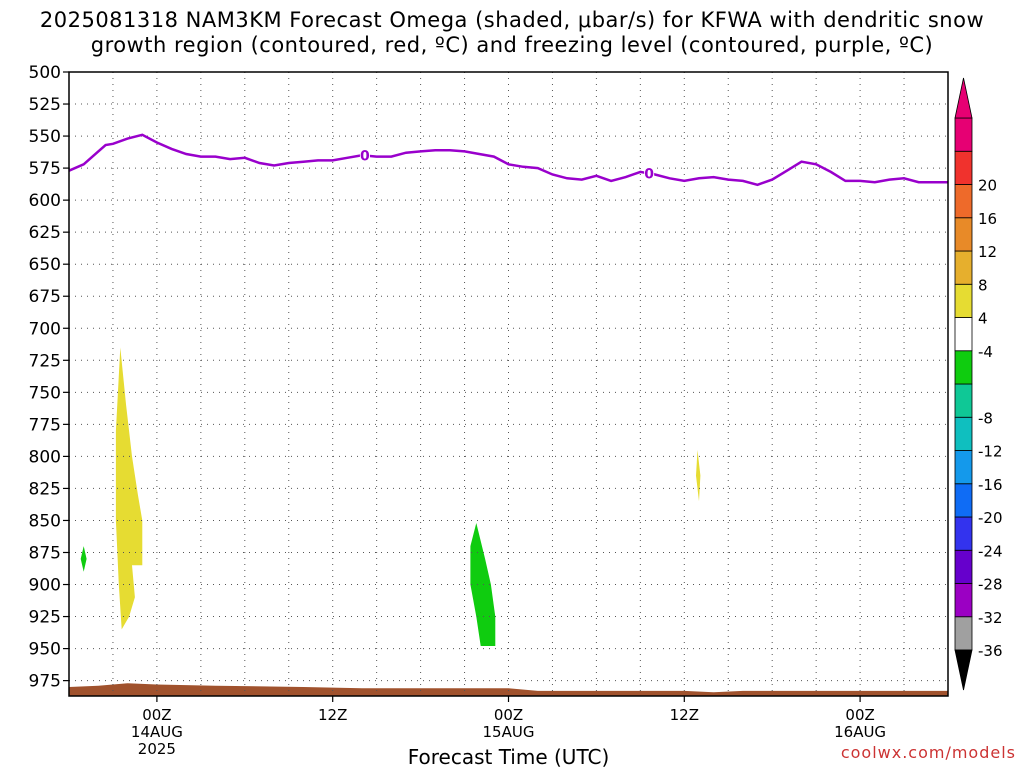 Image resolution: width=1024 pixels, height=768 pixels. What do you see at coordinates (990, 651) in the screenshot?
I see `colorbar-label-1: -36` at bounding box center [990, 651].